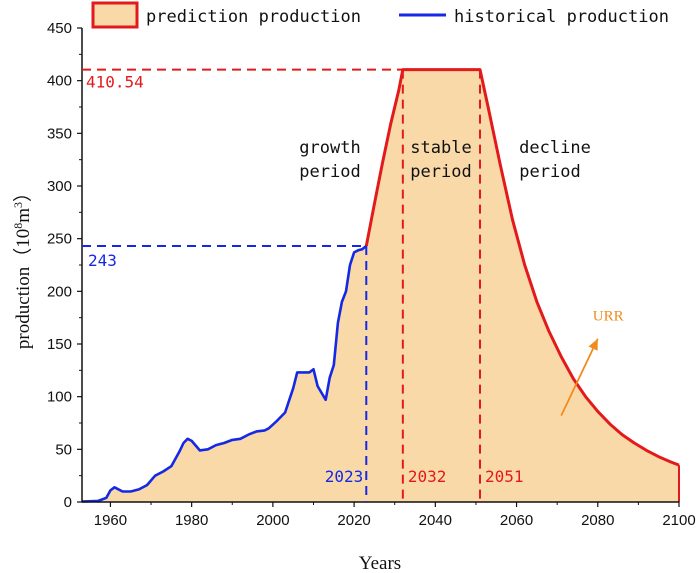  I want to click on year-2051-label: 2051, so click(504, 476).